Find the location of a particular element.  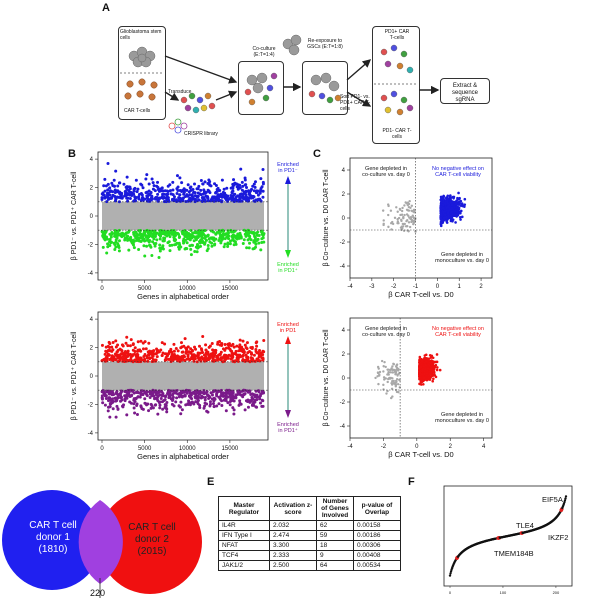

extract-label: Extract & sequence sgRNA is located at coordinates (465, 93).